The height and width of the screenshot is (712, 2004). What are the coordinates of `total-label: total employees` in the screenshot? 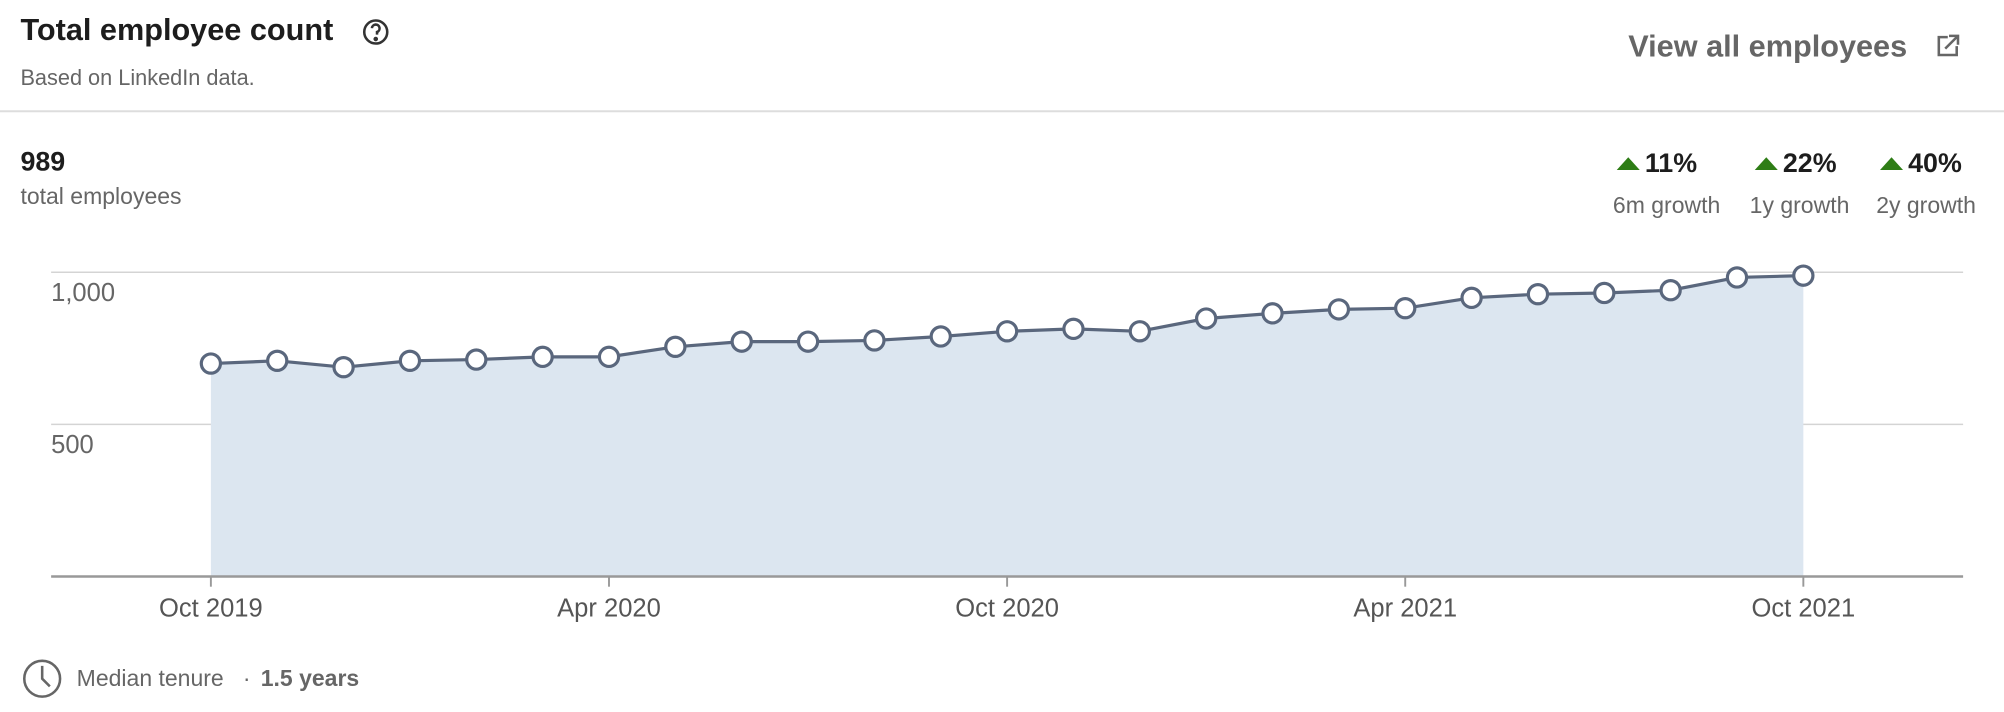 It's located at (100, 196).